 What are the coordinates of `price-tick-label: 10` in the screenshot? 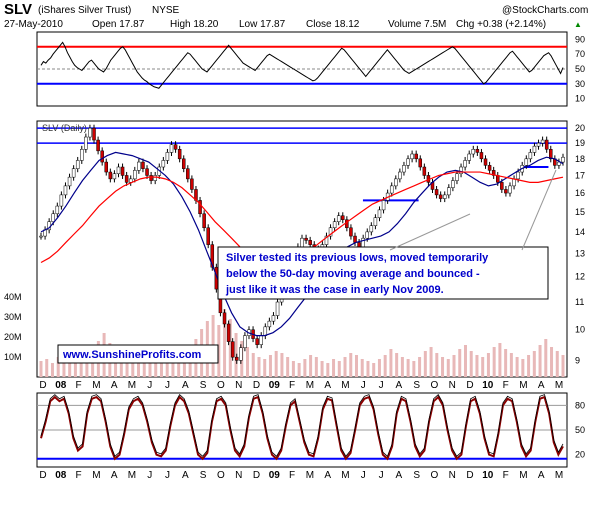 It's located at (580, 330).